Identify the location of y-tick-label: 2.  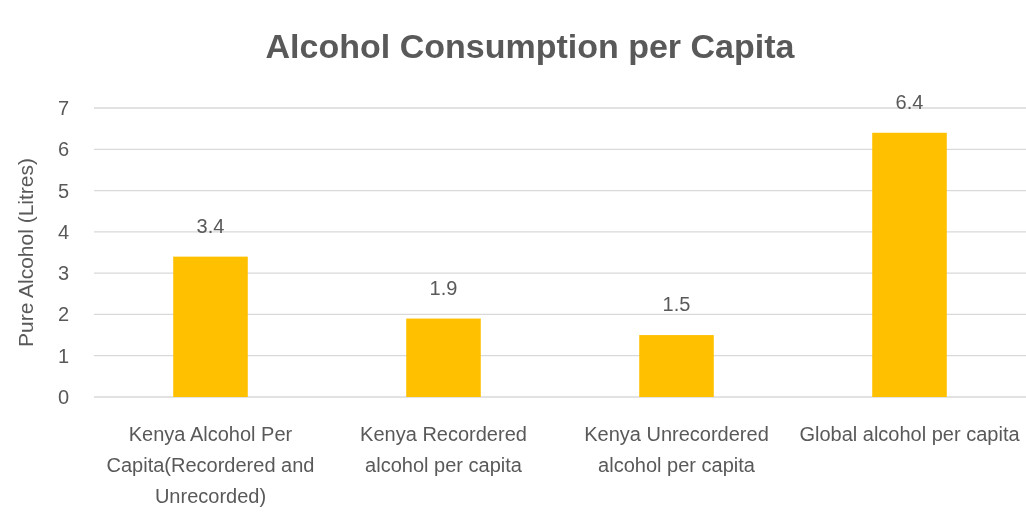
(63, 314).